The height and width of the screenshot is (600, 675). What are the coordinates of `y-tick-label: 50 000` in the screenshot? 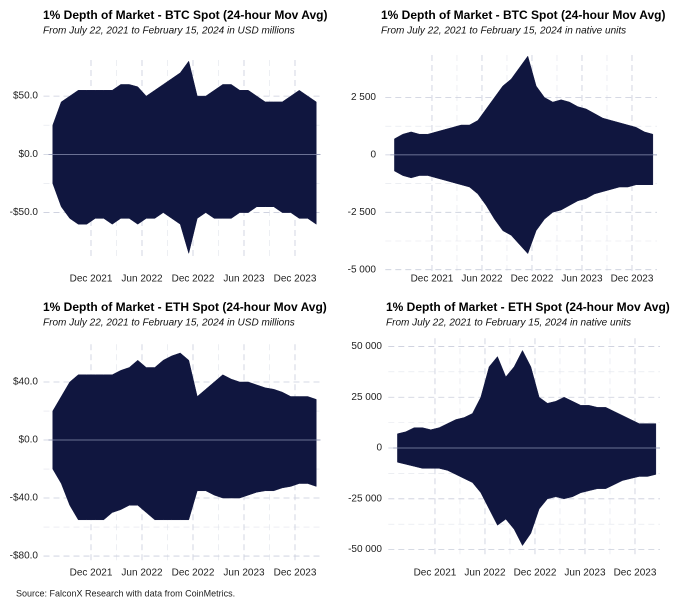 It's located at (366, 346).